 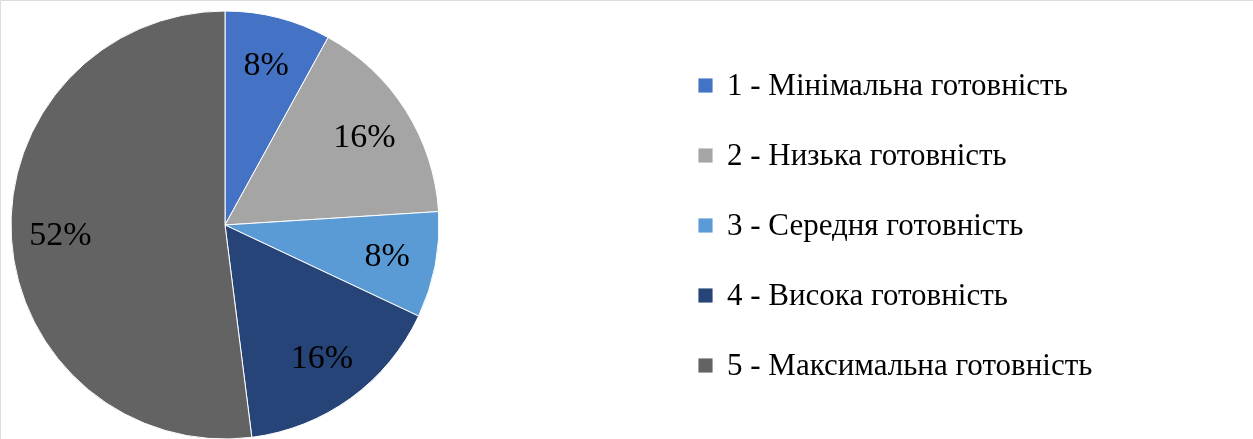 What do you see at coordinates (867, 294) in the screenshot?
I see `legend-label: 4 - Висока готовність` at bounding box center [867, 294].